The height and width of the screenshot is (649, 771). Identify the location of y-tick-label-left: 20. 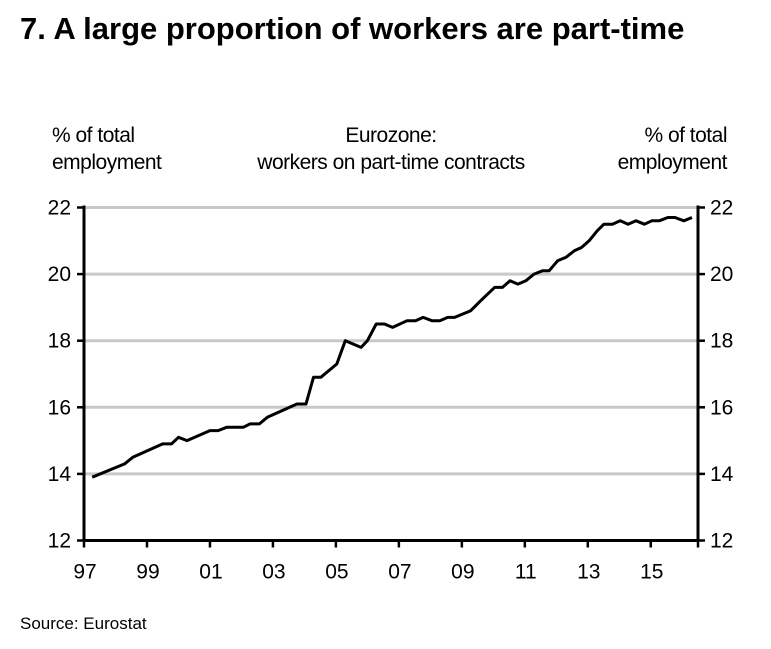
(59, 274).